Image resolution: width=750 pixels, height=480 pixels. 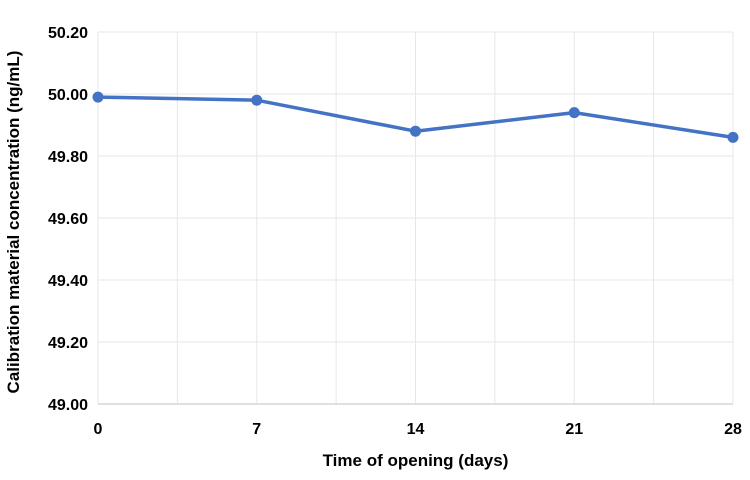 I want to click on y-tick-labels: 50.20 50.00 49.80 49.60 49.40 49.20 49.00, so click(x=68, y=219).